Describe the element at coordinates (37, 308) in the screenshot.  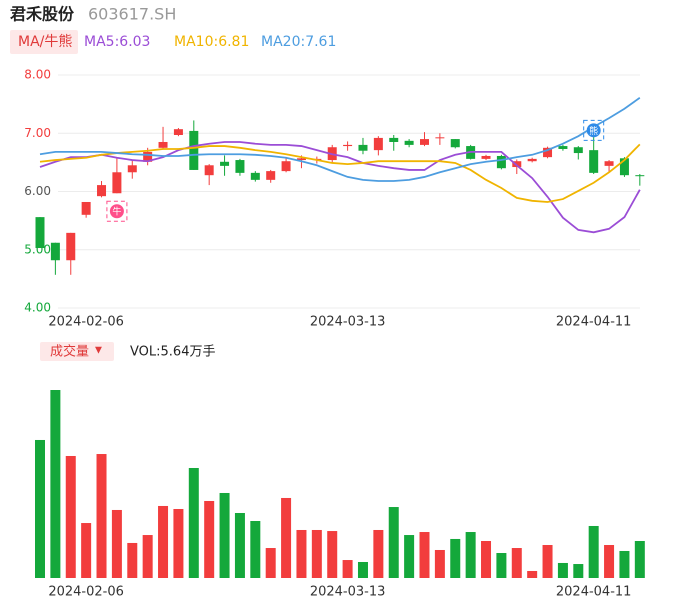
I see `y-tick-label: 4.00` at that location.